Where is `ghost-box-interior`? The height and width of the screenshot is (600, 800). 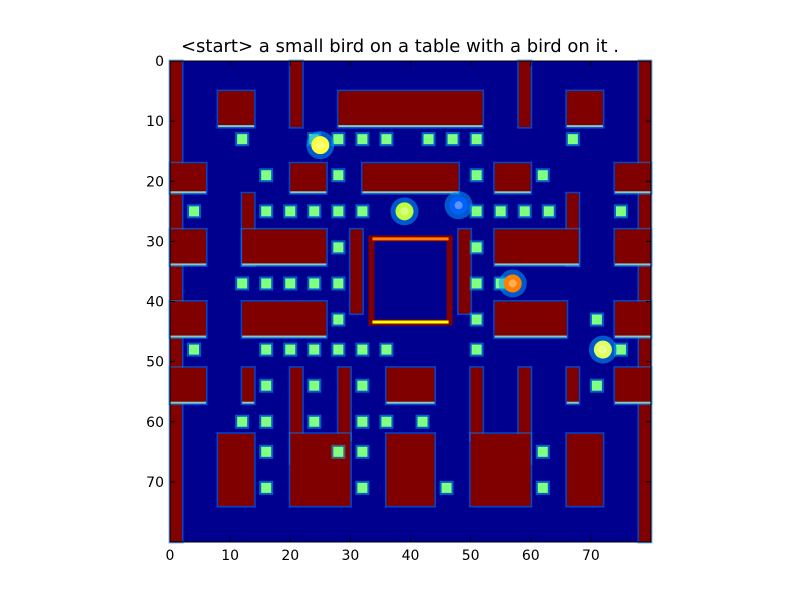
ghost-box-interior is located at coordinates (410, 280).